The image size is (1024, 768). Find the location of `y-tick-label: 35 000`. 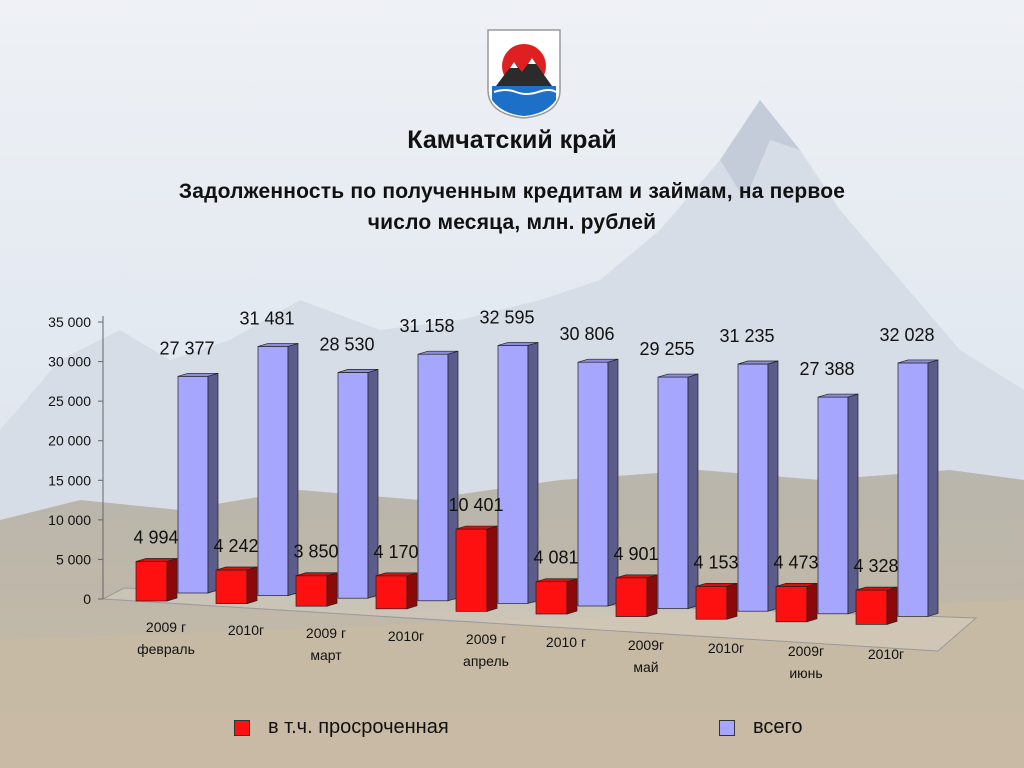

y-tick-label: 35 000 is located at coordinates (69, 322).